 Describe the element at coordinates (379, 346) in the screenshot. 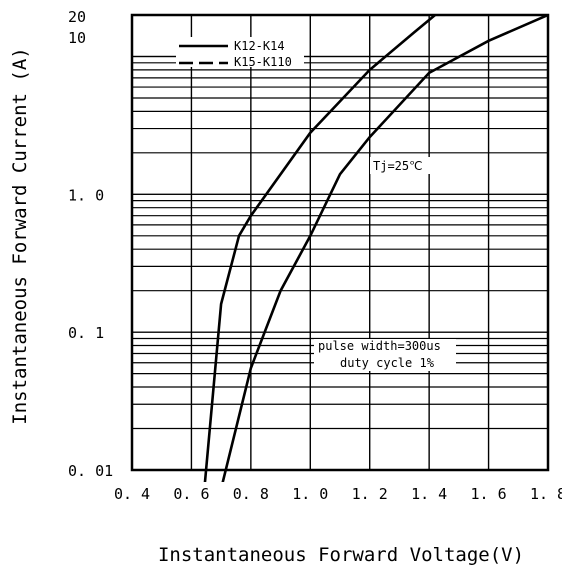

I see `pulse-width-label: pulse width=300us` at that location.